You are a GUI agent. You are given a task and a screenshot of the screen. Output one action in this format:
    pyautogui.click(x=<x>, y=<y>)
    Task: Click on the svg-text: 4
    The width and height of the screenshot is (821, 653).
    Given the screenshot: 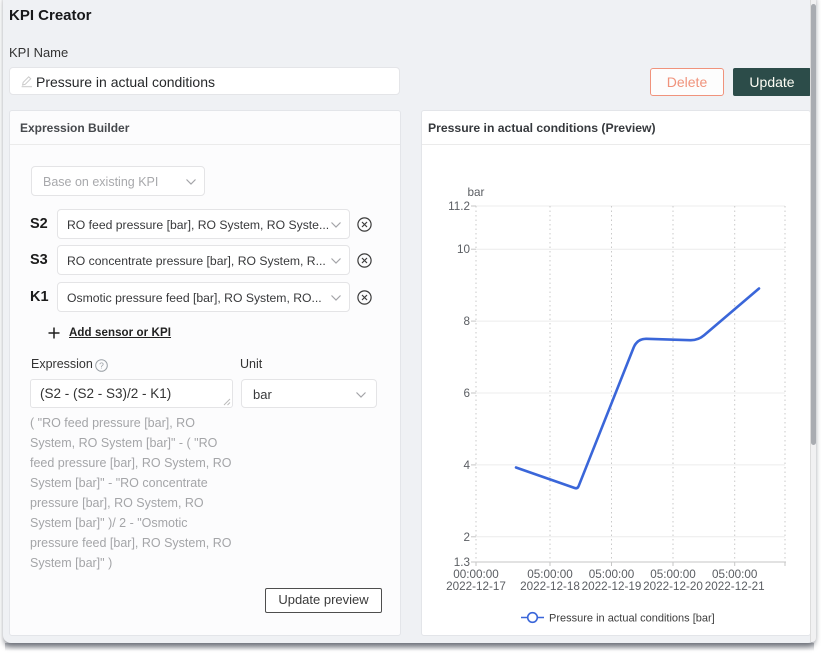 What is the action you would take?
    pyautogui.click(x=466, y=465)
    